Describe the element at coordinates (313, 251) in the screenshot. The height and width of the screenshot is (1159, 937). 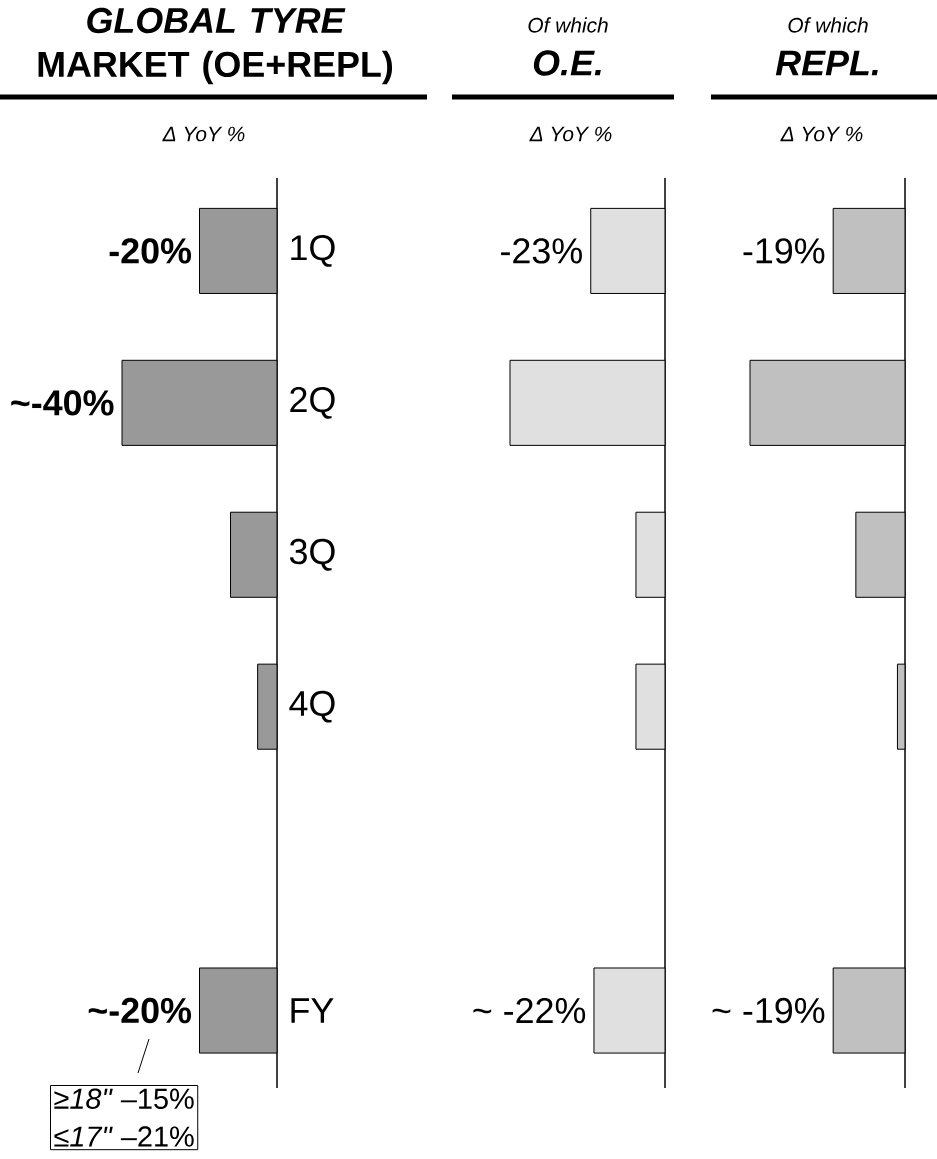
I see `y-tick-label: 1Q` at that location.